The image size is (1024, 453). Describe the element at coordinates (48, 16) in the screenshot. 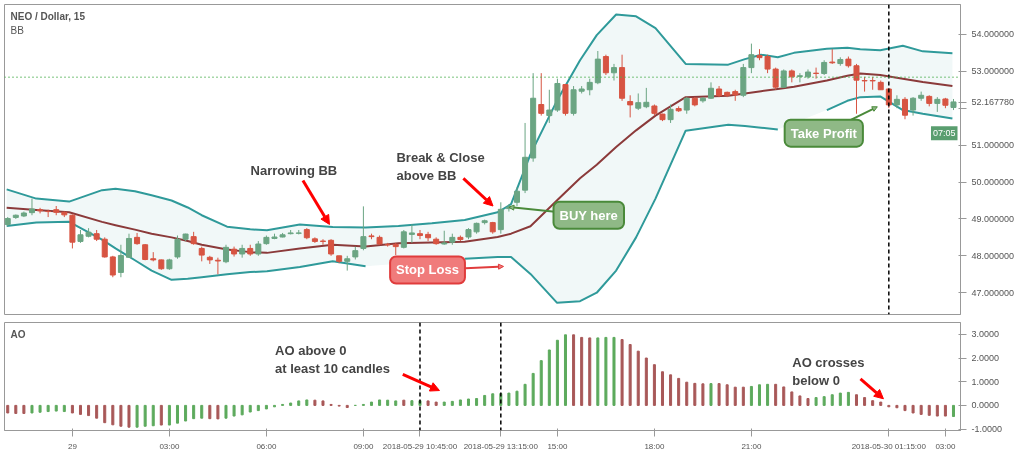

I see `text: NEO / Dollar, 15` at that location.